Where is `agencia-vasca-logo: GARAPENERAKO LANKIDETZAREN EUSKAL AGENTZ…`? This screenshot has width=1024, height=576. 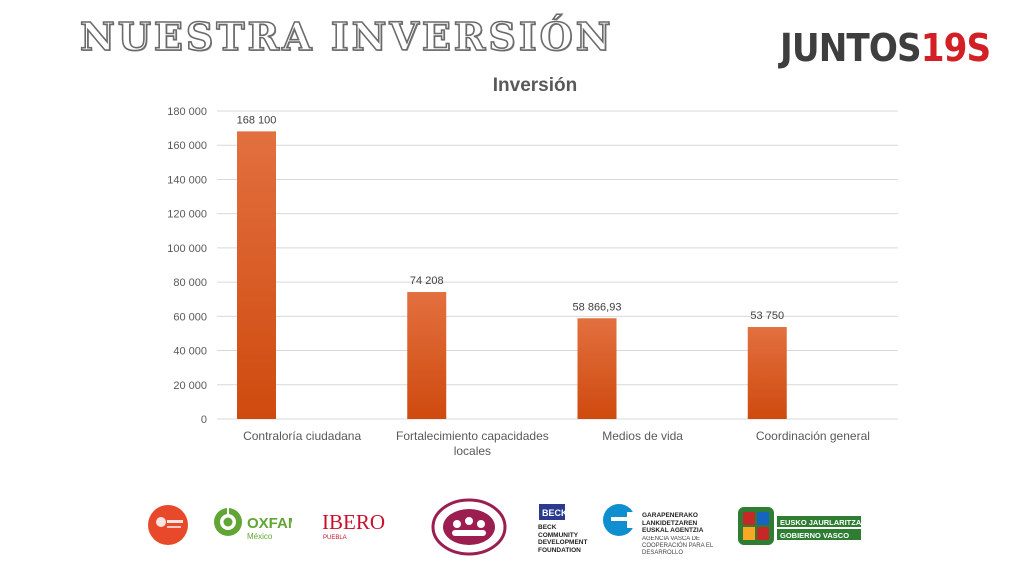
agencia-vasca-logo: GARAPENERAKO LANKIDETZAREN EUSKAL AGENTZ… is located at coordinates (658, 530).